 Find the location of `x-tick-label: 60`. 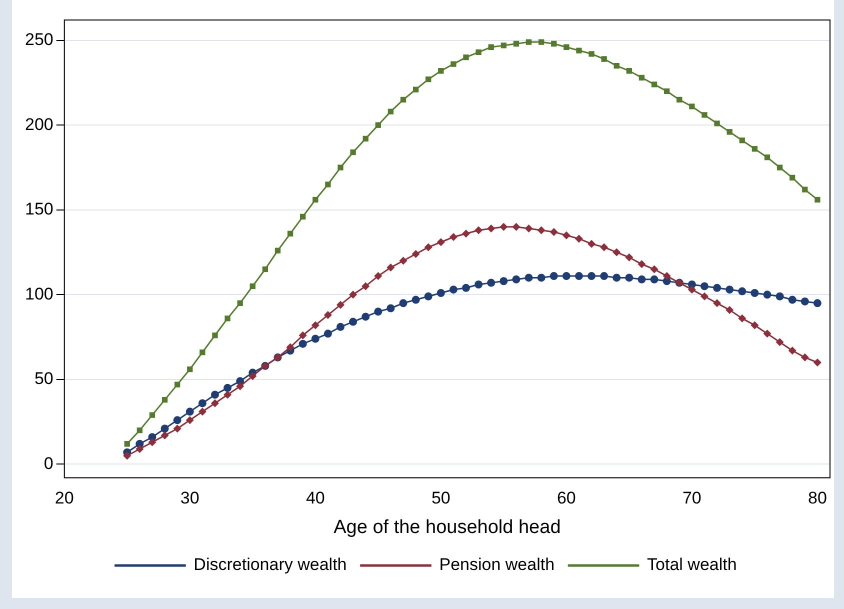

x-tick-label: 60 is located at coordinates (566, 498).